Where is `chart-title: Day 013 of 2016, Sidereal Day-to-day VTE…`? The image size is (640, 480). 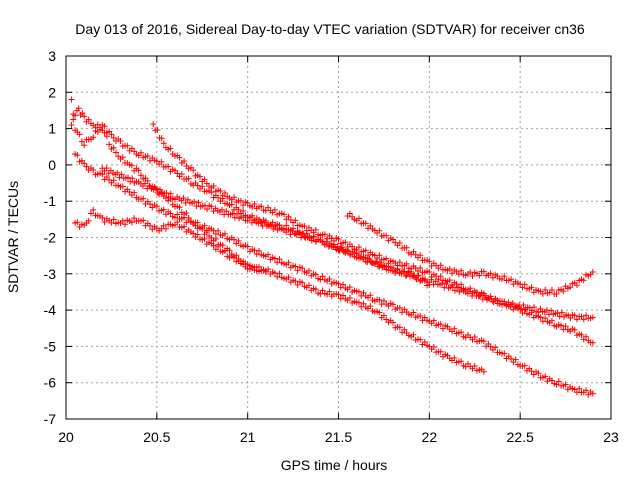 chart-title: Day 013 of 2016, Sidereal Day-to-day VTE… is located at coordinates (330, 29).